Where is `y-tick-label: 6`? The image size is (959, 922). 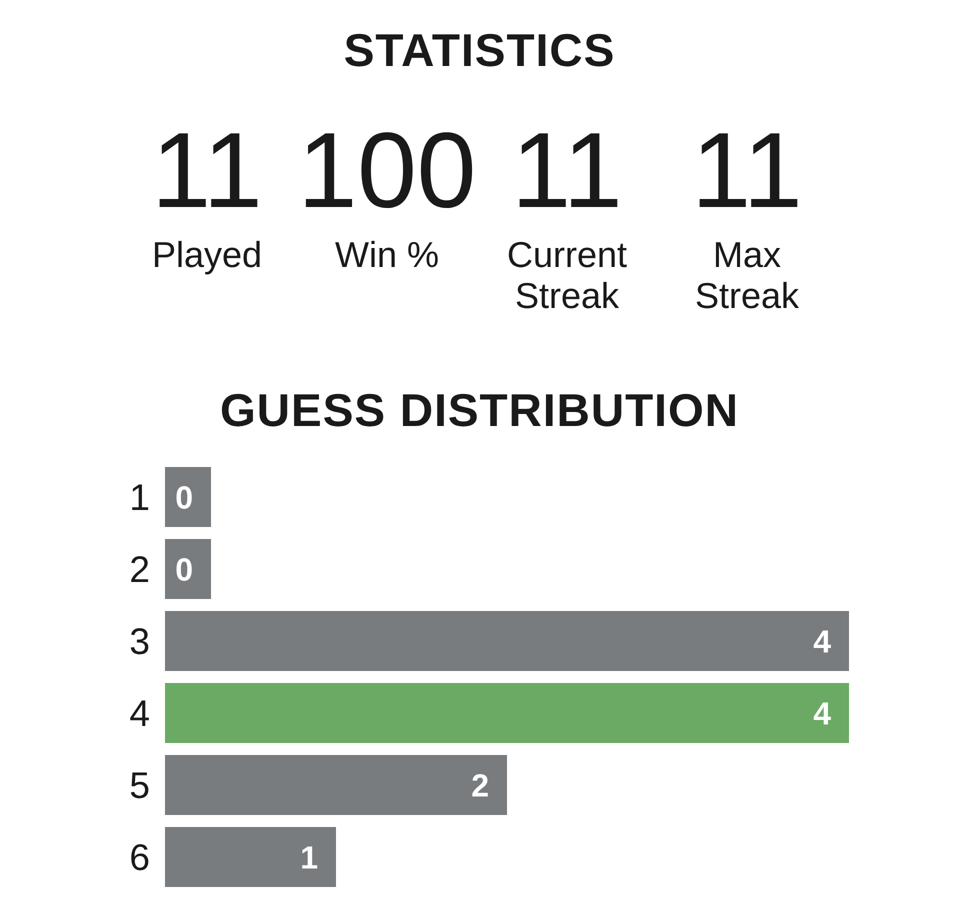
y-tick-label: 6 is located at coordinates (139, 857).